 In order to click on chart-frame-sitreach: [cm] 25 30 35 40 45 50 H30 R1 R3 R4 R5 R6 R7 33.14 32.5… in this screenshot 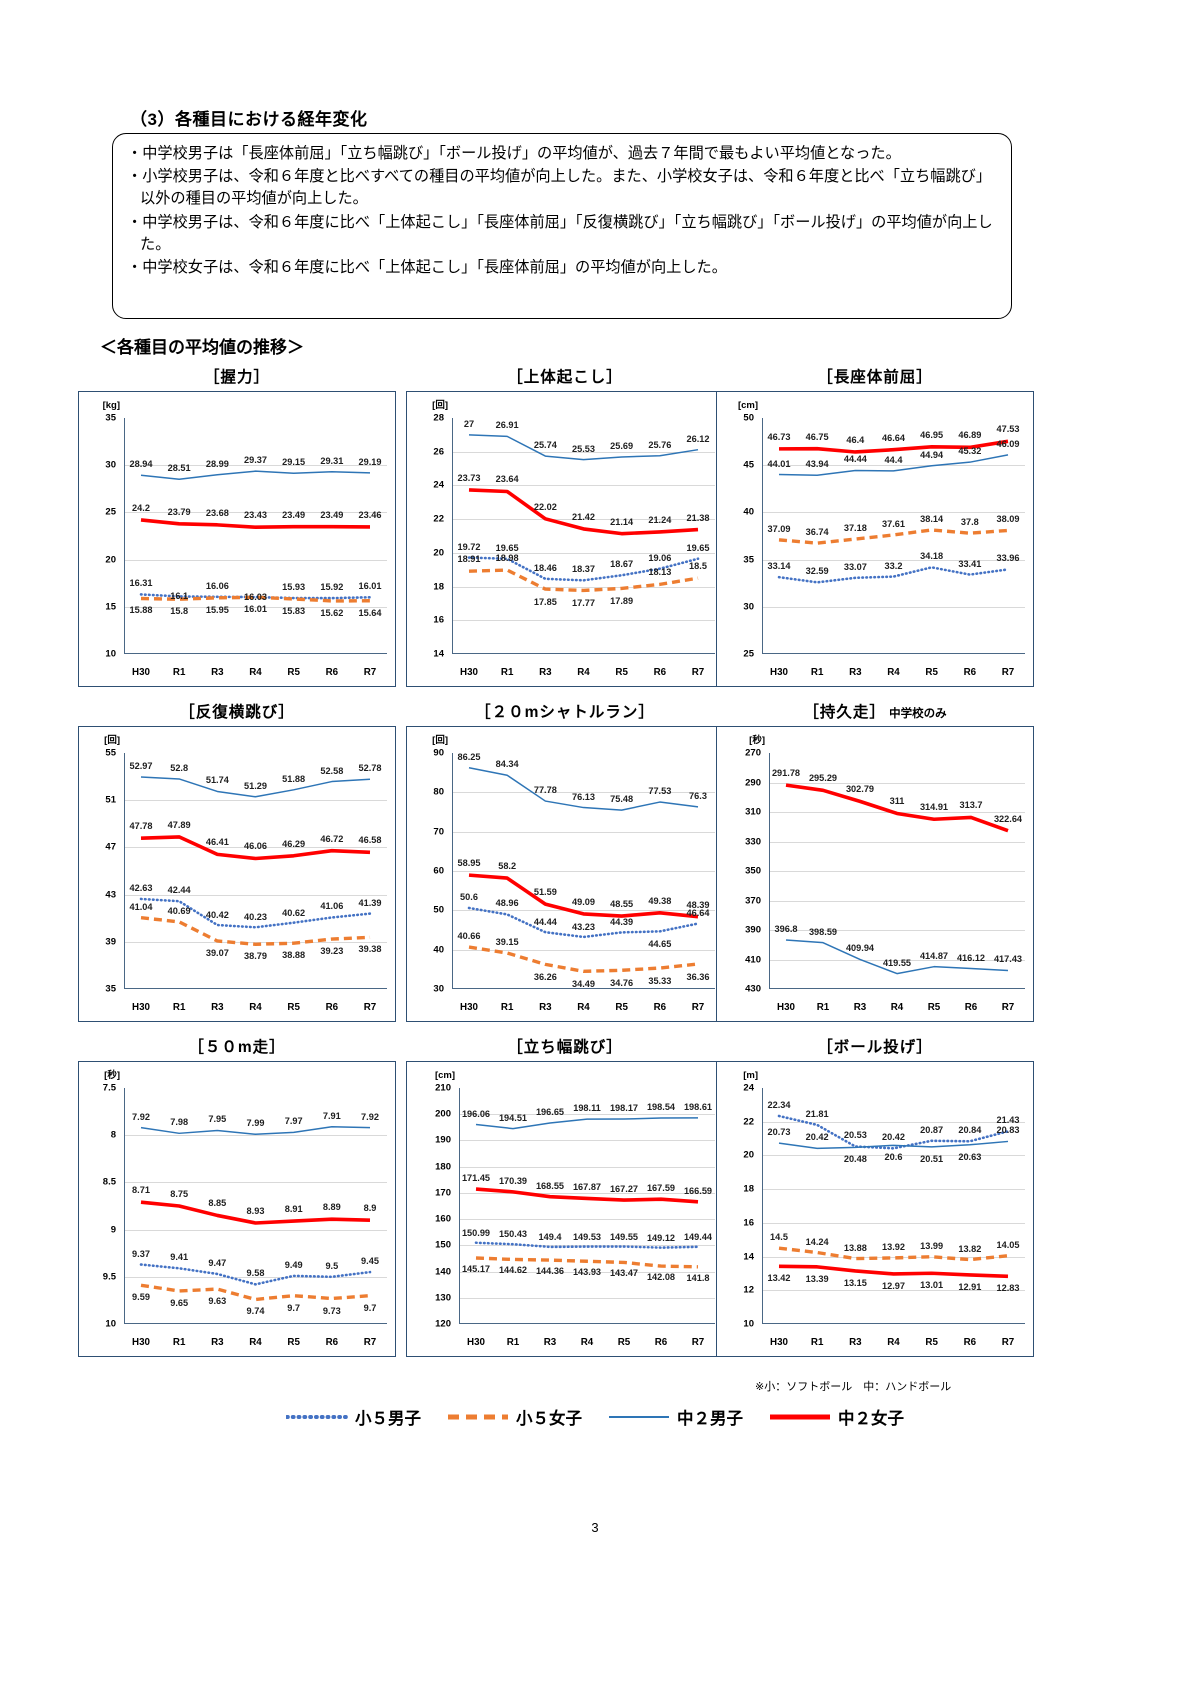, I will do `click(875, 539)`.